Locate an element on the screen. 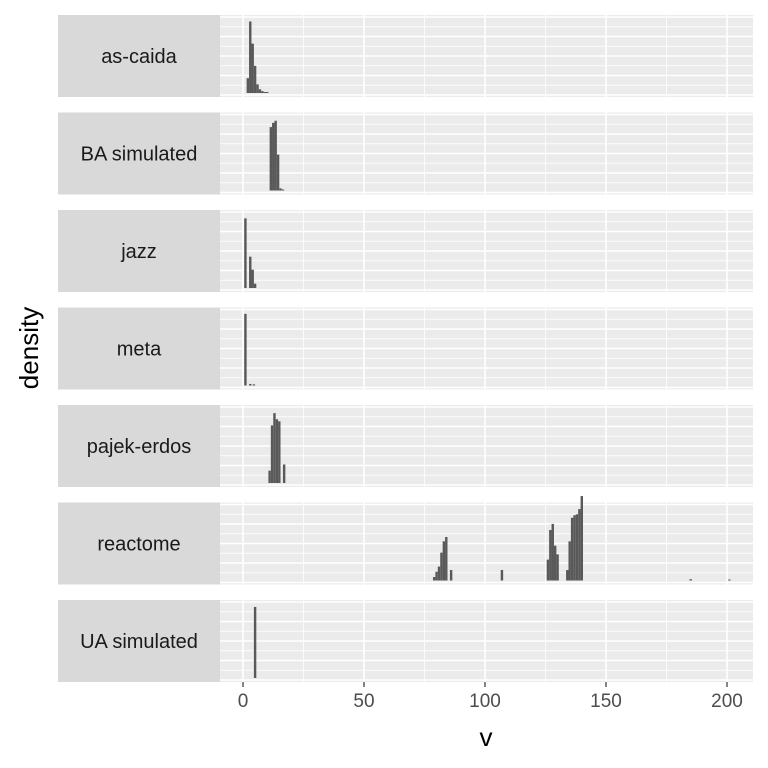 This screenshot has height=768, width=768. facet-5: pajek-erdos is located at coordinates (405, 446).